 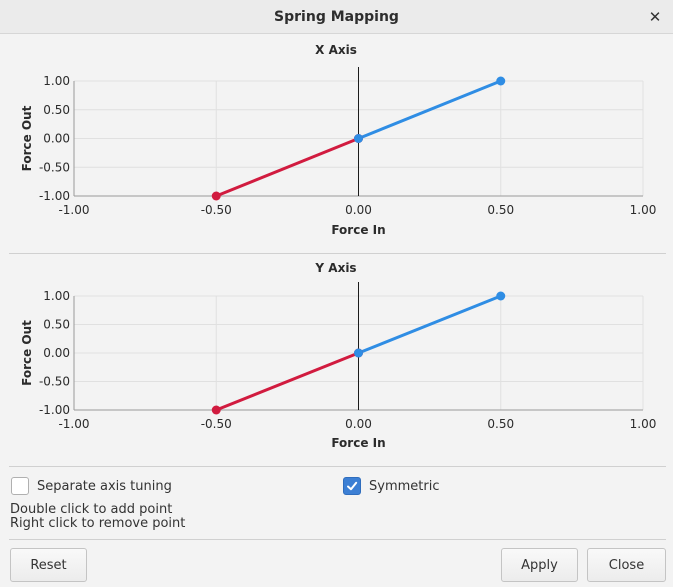 I want to click on window-title: Spring Mapping, so click(x=336, y=17).